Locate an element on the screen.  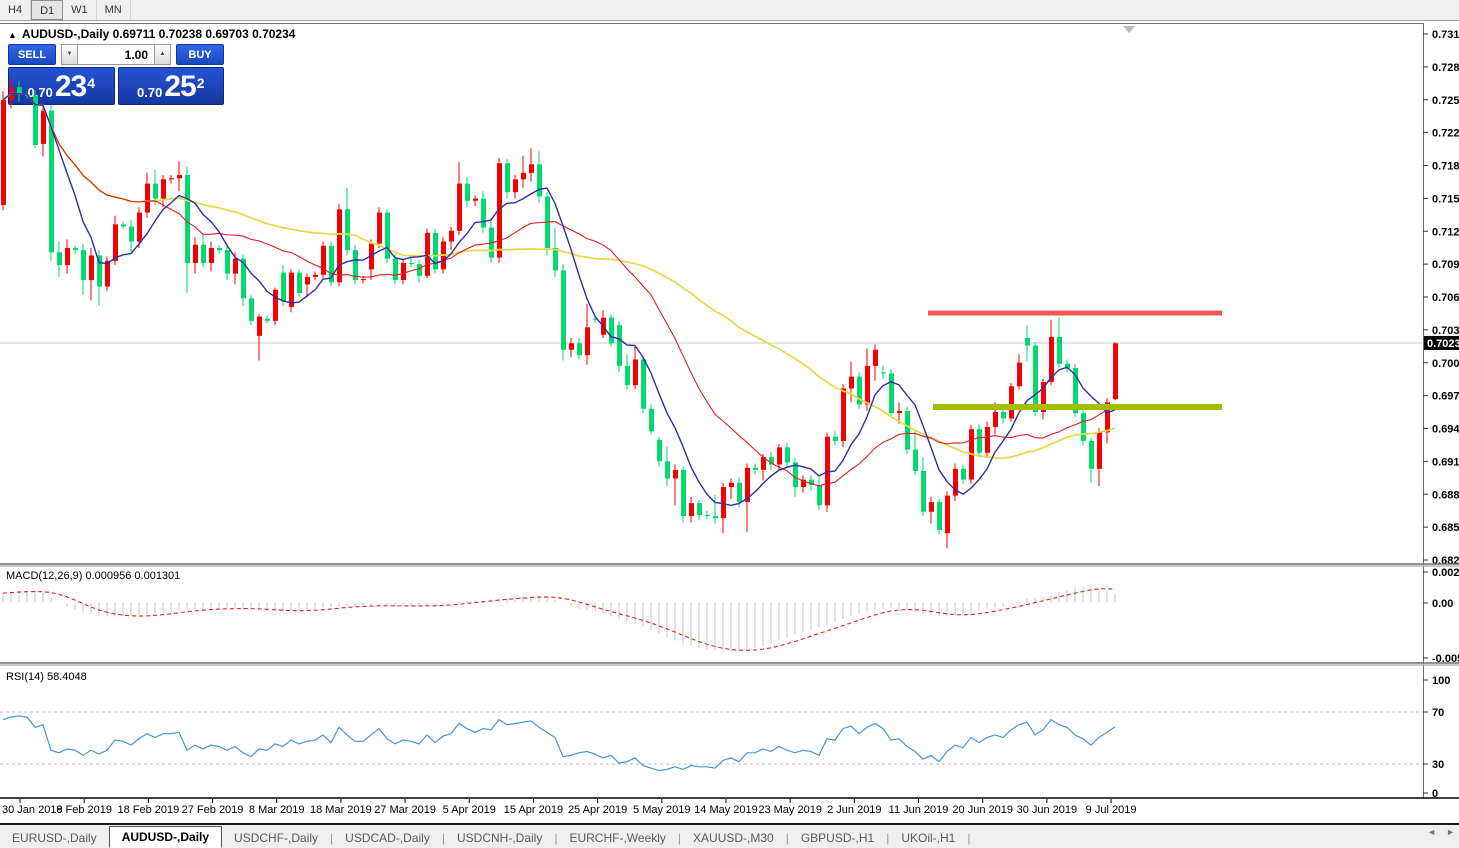
sell-price-big: 23 is located at coordinates (70, 86).